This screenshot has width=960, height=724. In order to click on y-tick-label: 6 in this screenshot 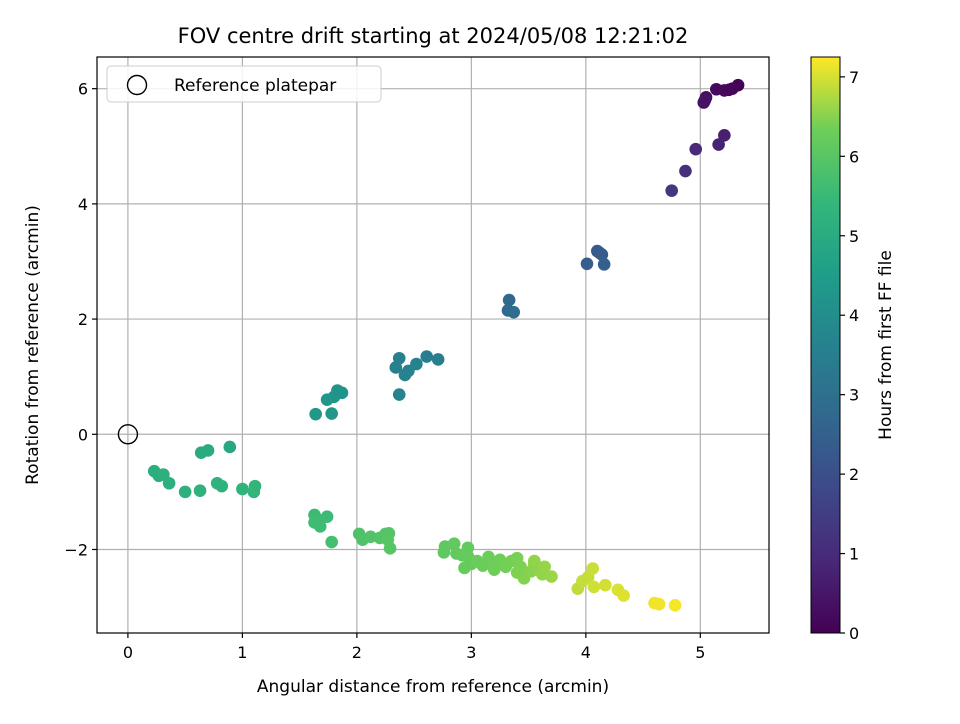, I will do `click(83, 89)`.